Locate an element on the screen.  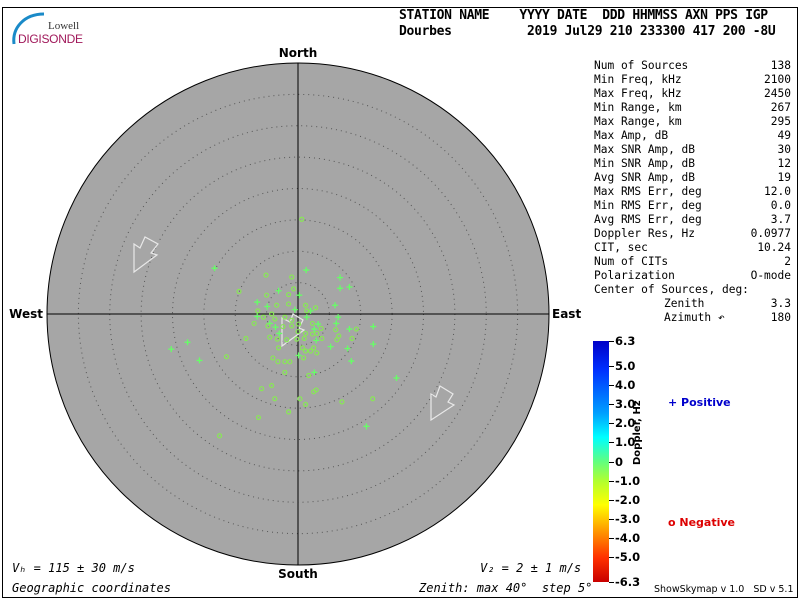
colorbar-tick: -6.3 is located at coordinates (624, 582).